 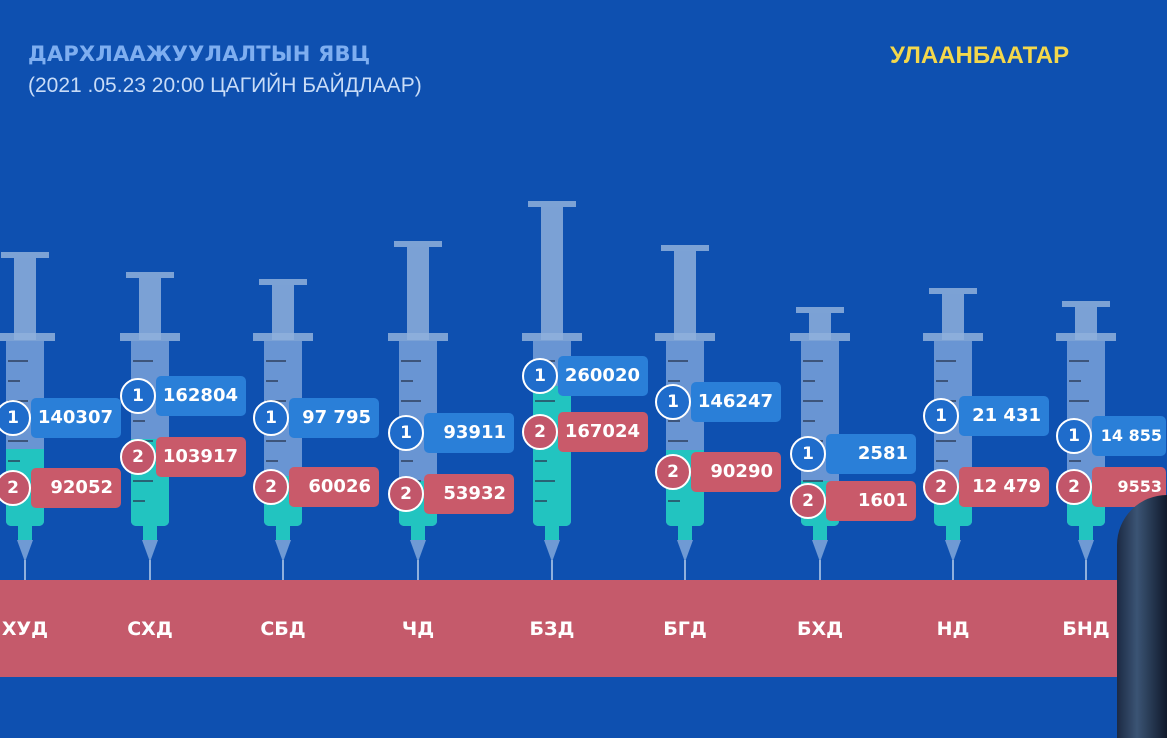 I want to click on district-band, so click(x=583, y=628).